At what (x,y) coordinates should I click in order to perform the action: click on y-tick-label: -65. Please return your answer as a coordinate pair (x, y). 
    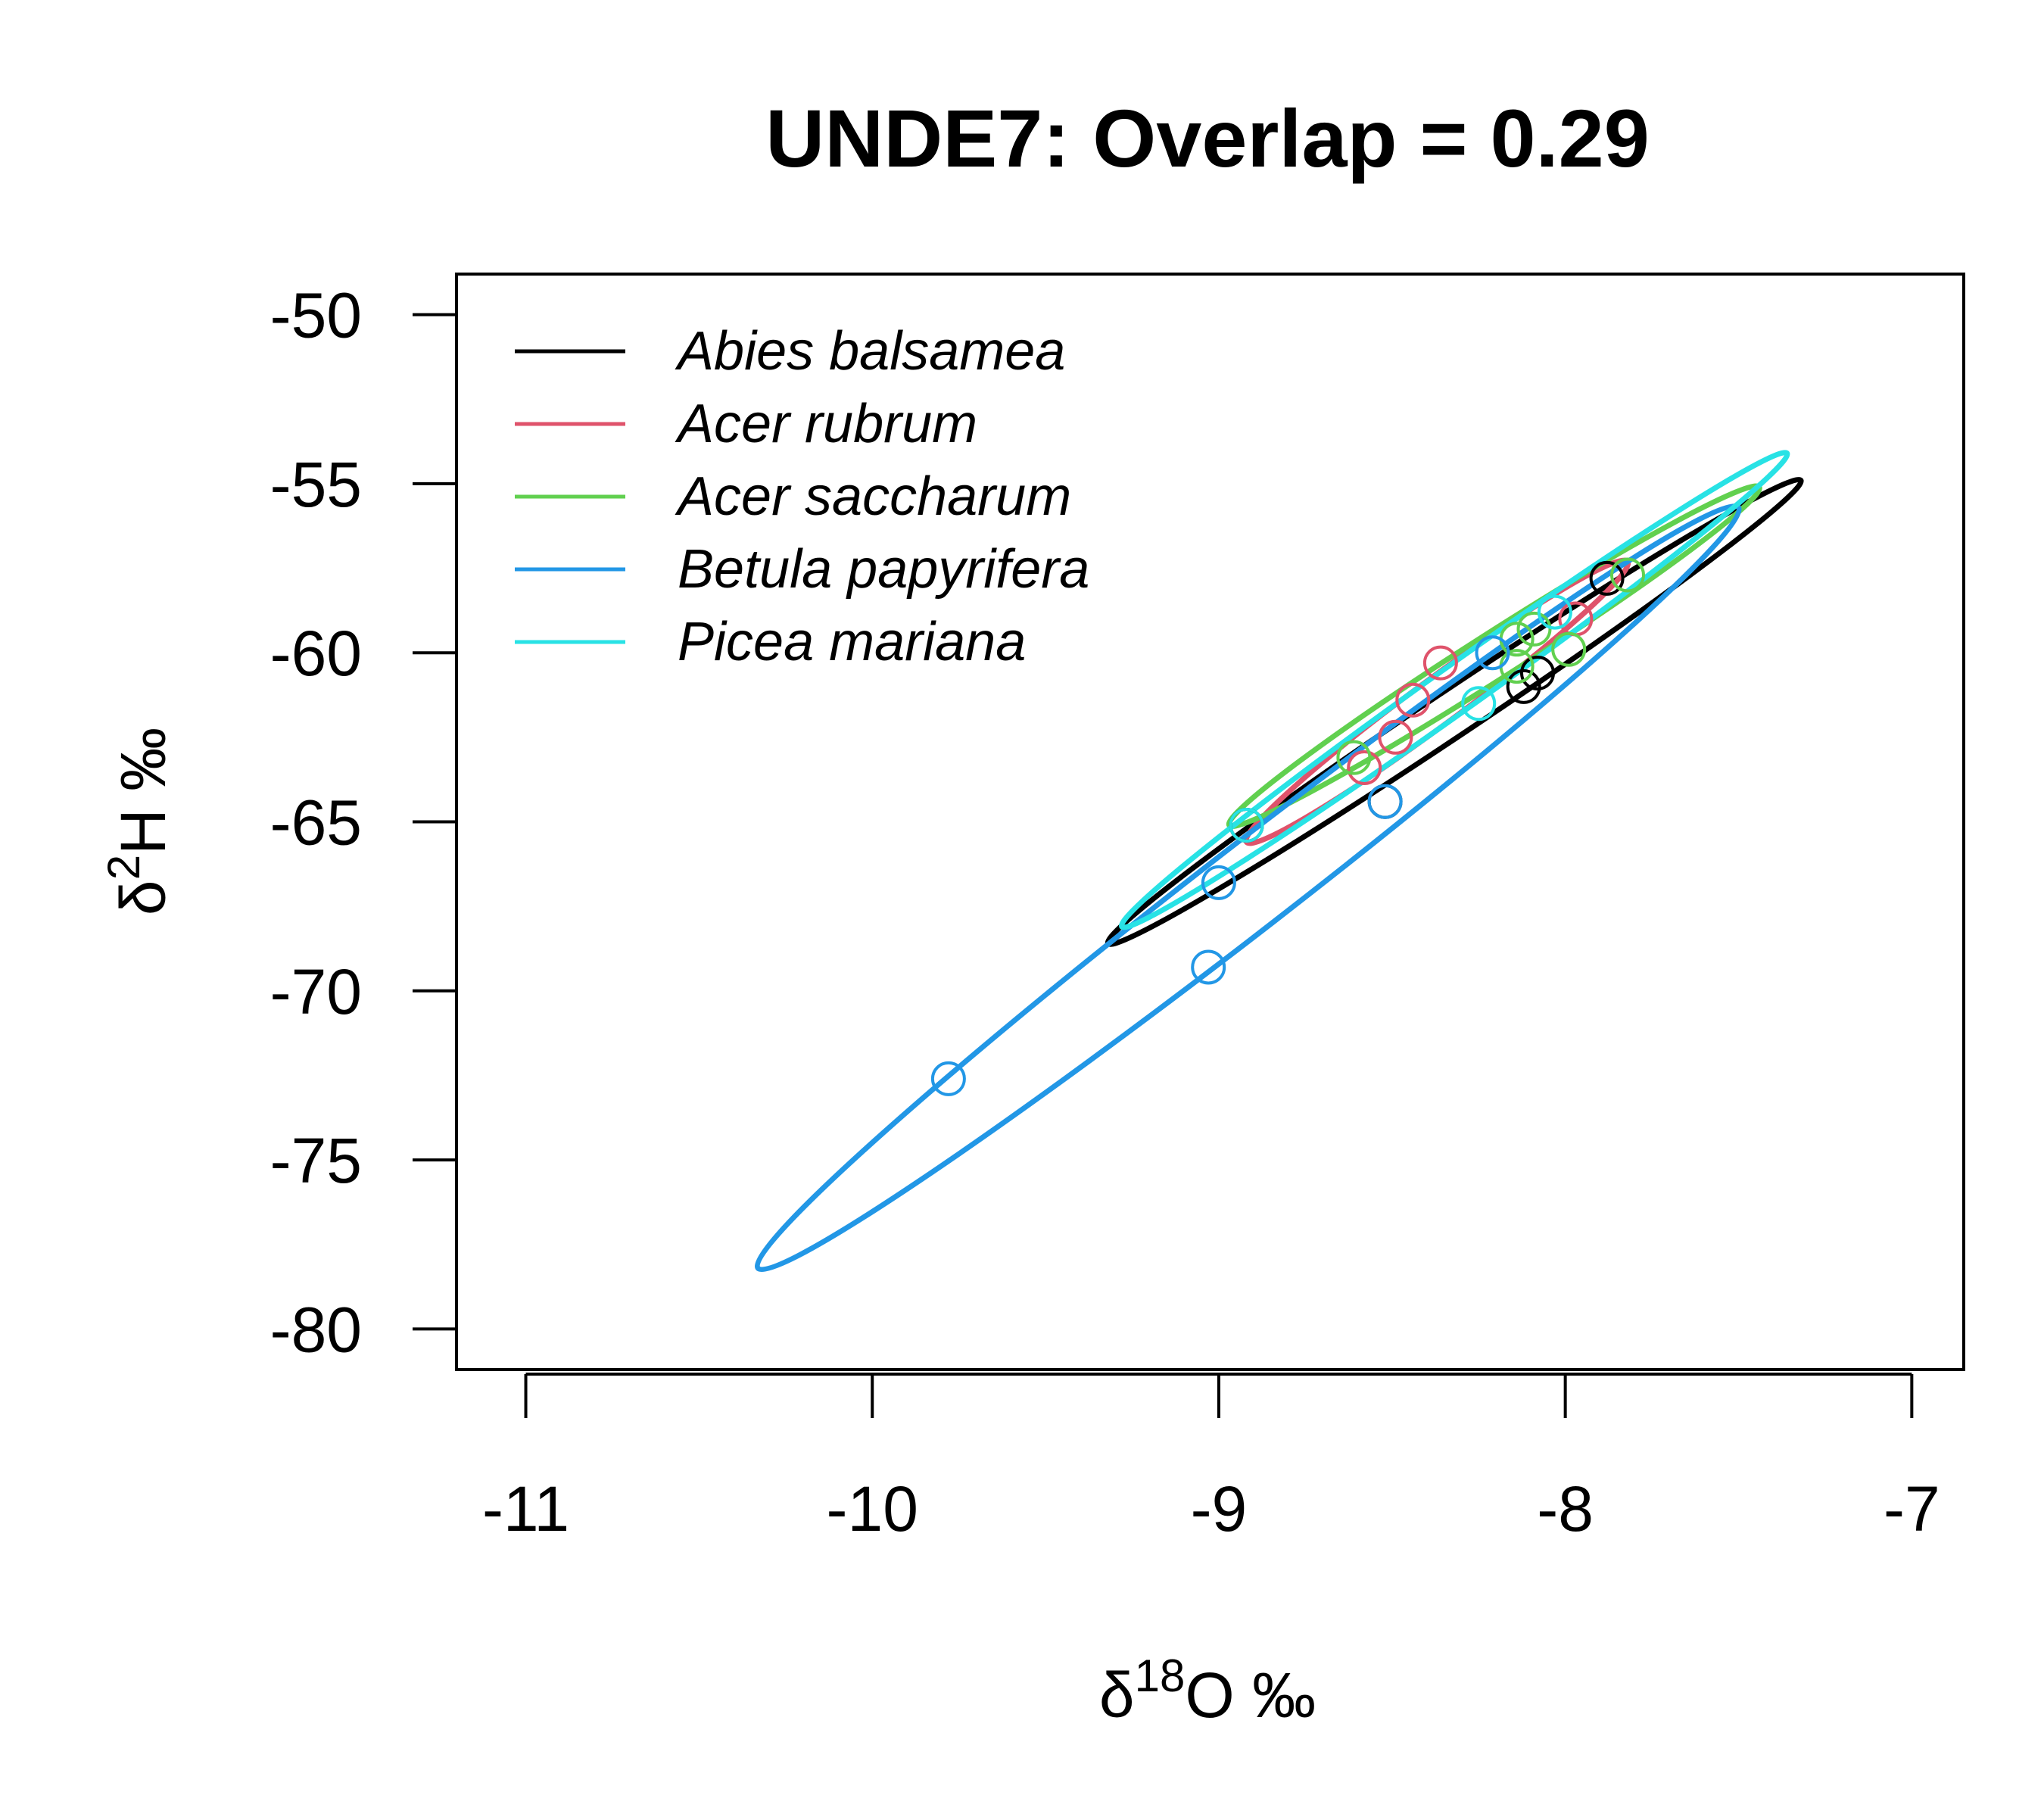
    Looking at the image, I should click on (316, 823).